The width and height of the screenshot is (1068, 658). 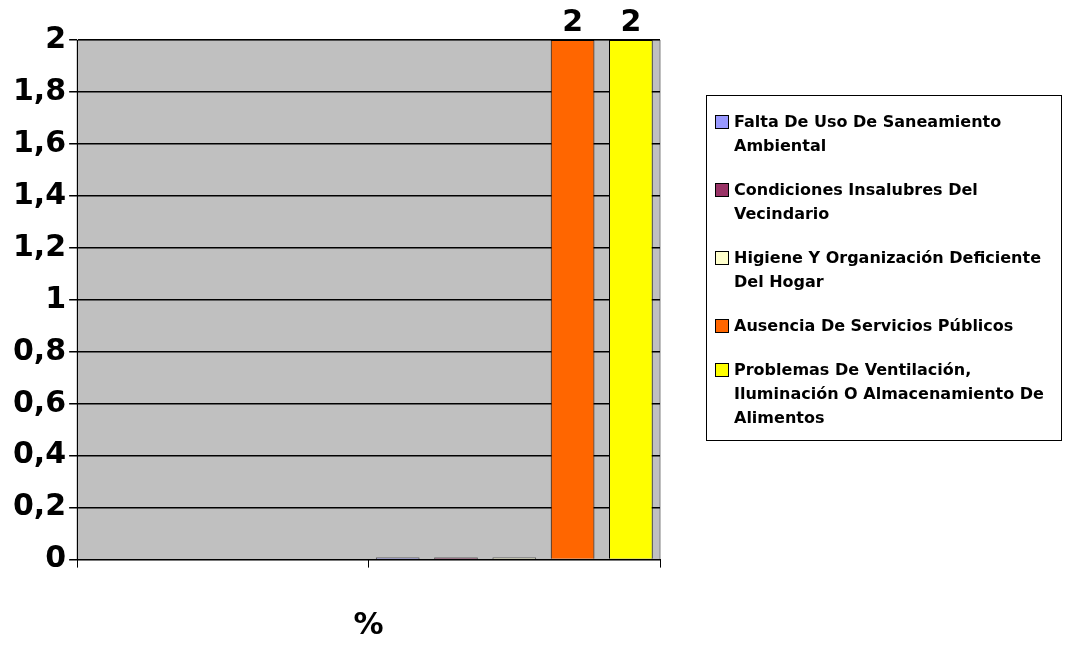 What do you see at coordinates (39, 141) in the screenshot?
I see `y-tick-label: 1,6` at bounding box center [39, 141].